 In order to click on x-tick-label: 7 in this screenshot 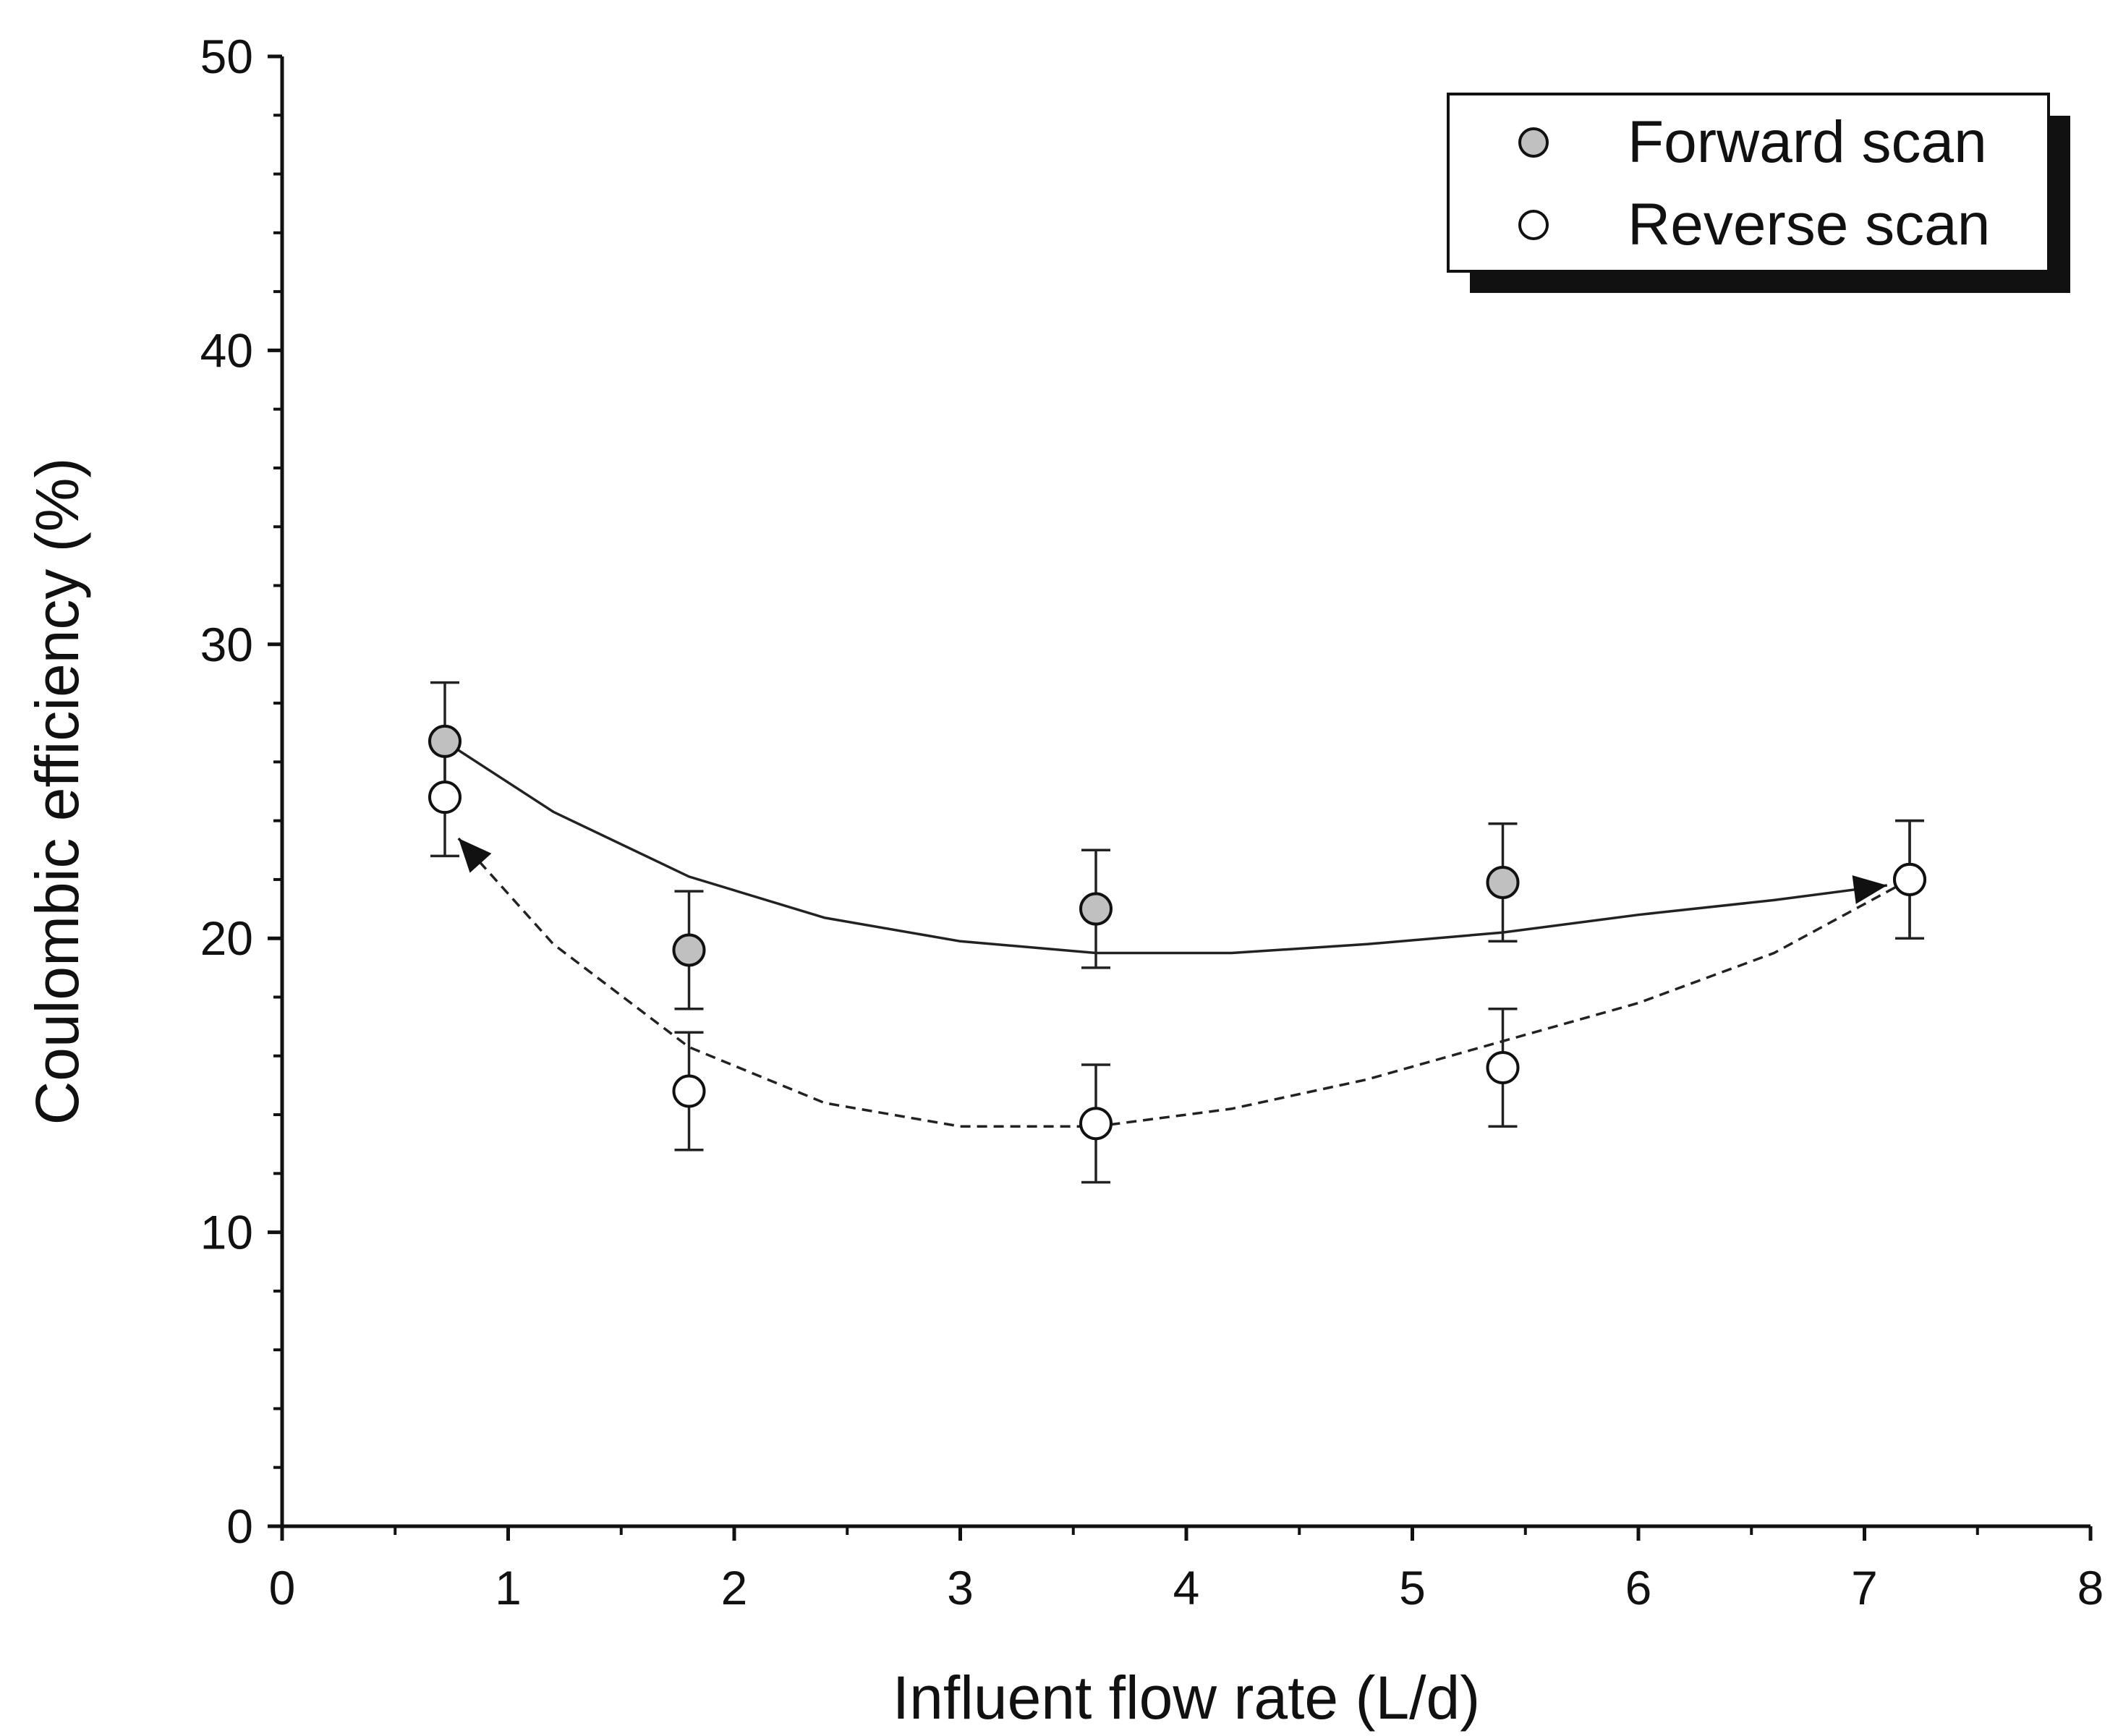, I will do `click(1864, 1588)`.